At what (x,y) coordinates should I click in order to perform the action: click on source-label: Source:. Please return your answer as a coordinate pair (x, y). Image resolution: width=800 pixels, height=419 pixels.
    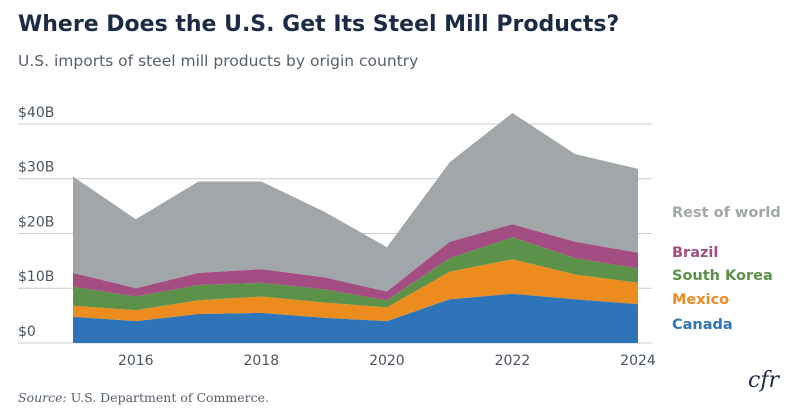
    Looking at the image, I should click on (42, 397).